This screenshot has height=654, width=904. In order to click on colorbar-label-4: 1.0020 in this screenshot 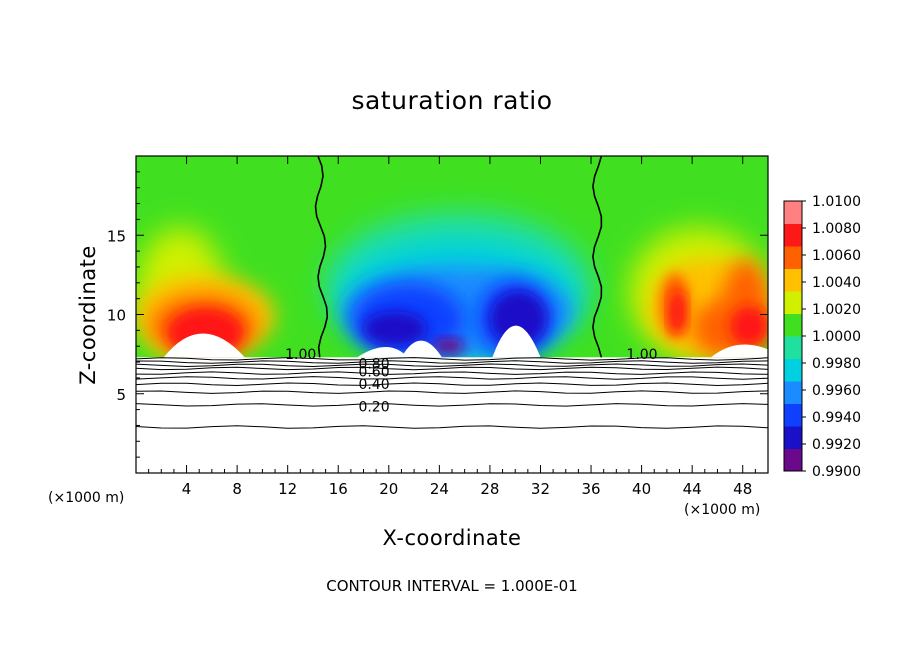, I will do `click(836, 310)`.